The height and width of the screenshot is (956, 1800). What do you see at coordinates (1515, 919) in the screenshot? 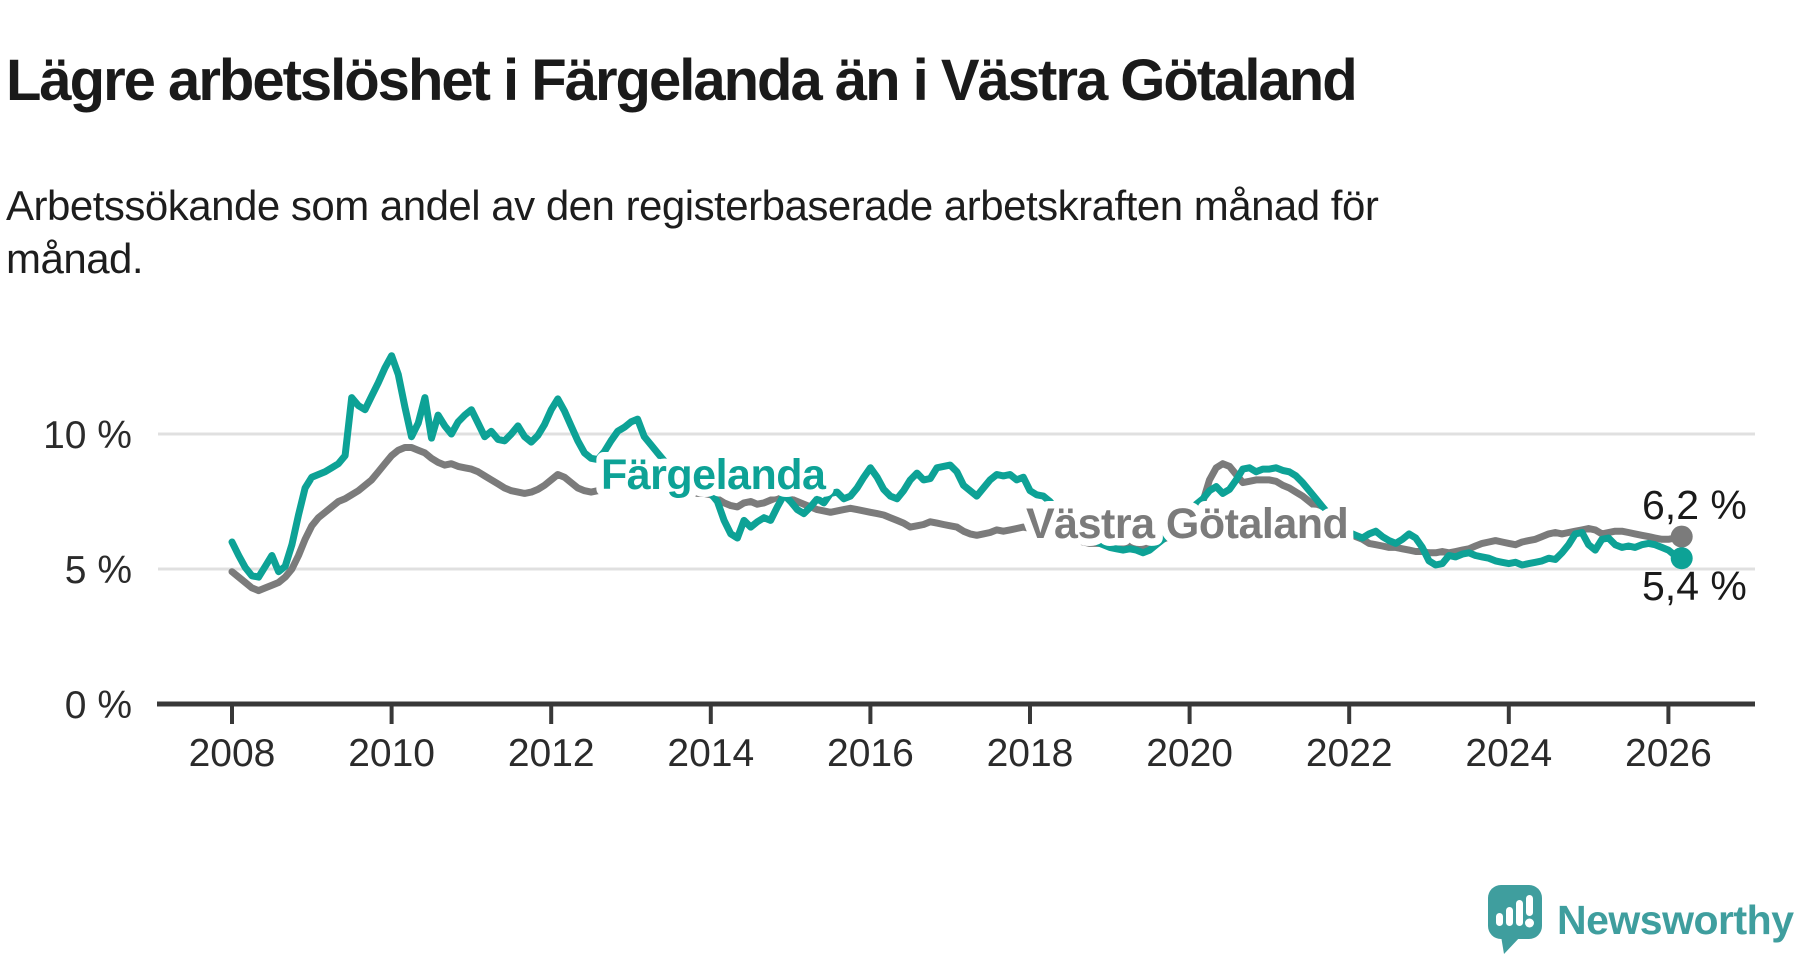
I see `newsworthy-speech-bubble-chart-icon` at bounding box center [1515, 919].